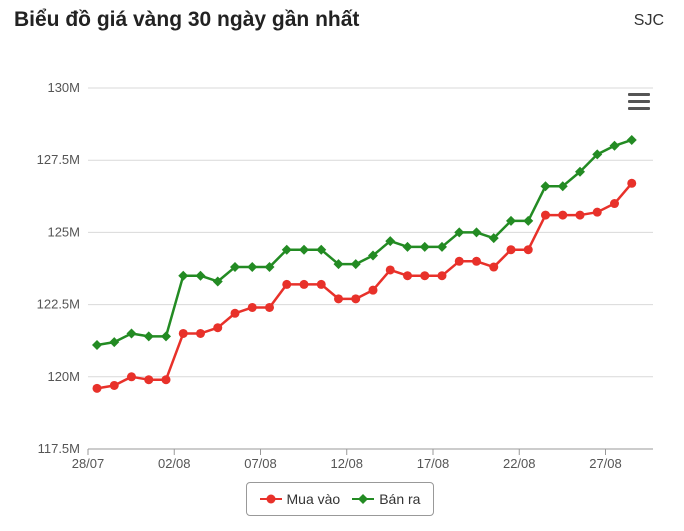 Image resolution: width=684 pixels, height=531 pixels. Describe the element at coordinates (187, 19) in the screenshot. I see `page-title: Biểu đồ giá vàng 30 ngày gần nhất` at that location.